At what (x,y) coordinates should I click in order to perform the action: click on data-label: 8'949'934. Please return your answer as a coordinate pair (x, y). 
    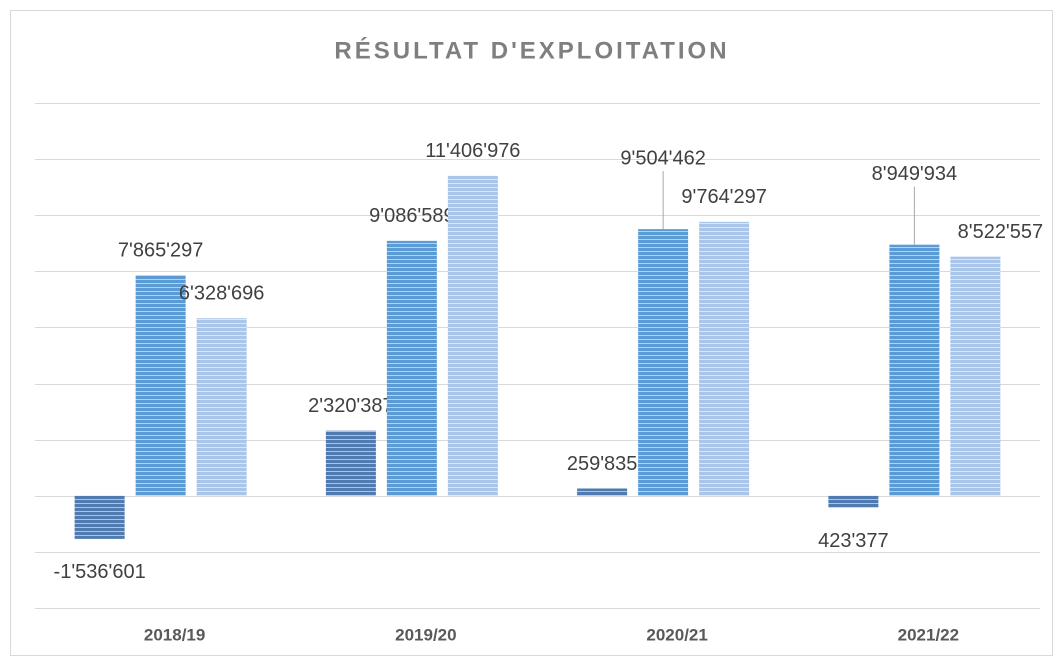
    Looking at the image, I should click on (915, 174).